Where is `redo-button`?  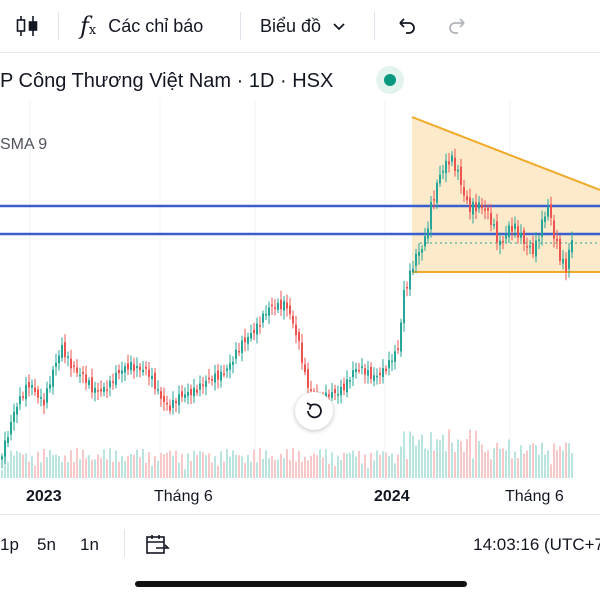 redo-button is located at coordinates (458, 26).